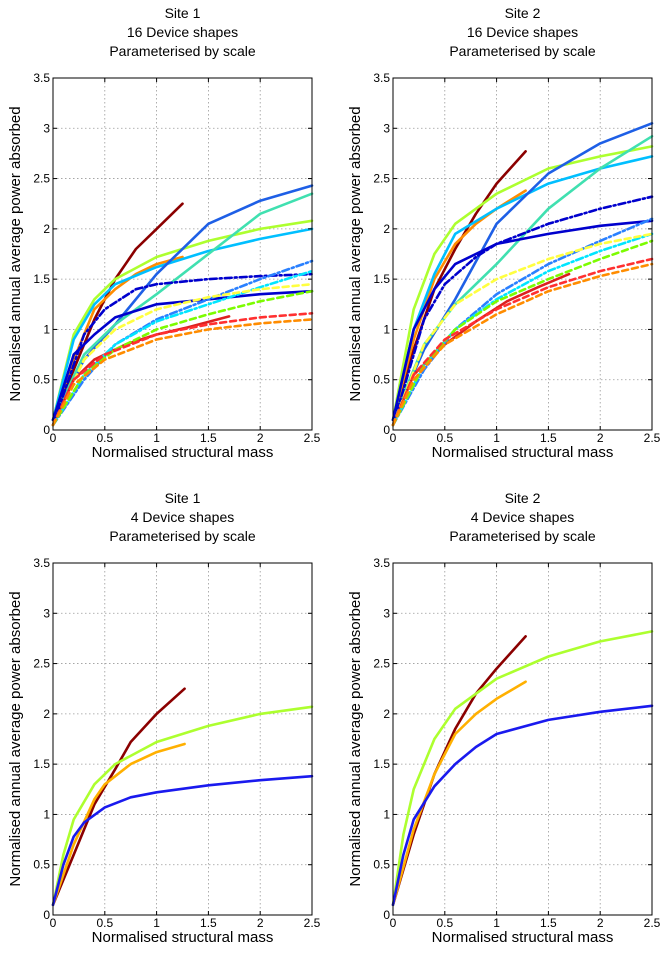 This screenshot has height=957, width=663. Describe the element at coordinates (182, 536) in the screenshot. I see `chart-title-line: Parameterised by scale` at that location.